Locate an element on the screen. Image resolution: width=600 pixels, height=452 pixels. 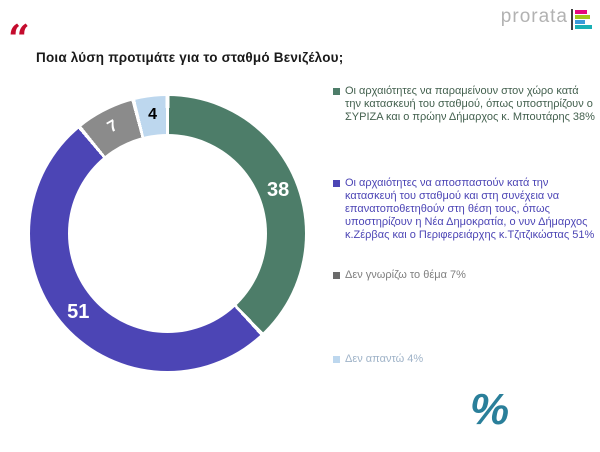
slice-value-label: 51 is located at coordinates (78, 312).